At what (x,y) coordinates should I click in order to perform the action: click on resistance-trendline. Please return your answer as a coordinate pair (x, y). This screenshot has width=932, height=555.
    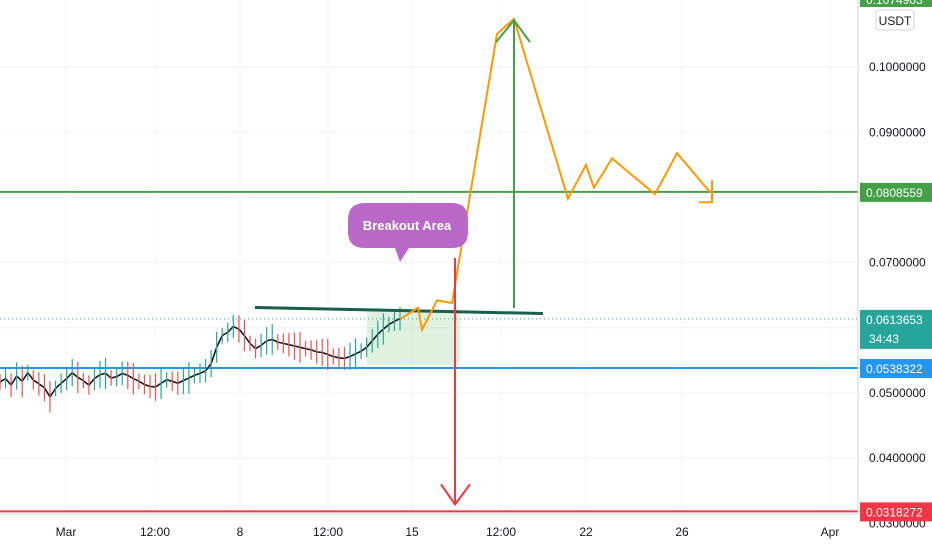
    Looking at the image, I should click on (399, 311).